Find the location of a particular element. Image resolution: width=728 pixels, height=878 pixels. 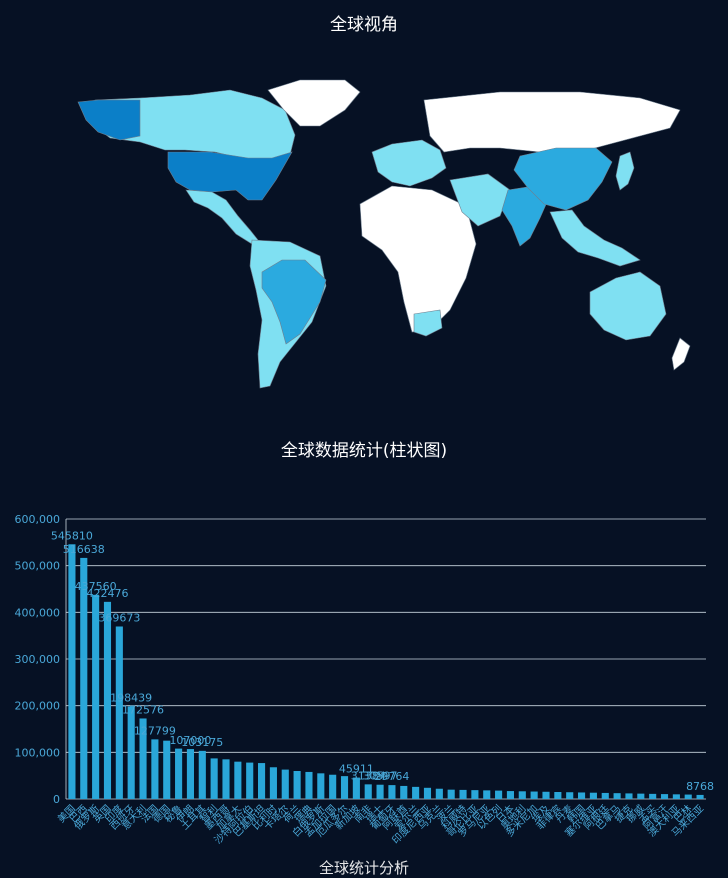

data-label: 198439 is located at coordinates (131, 697).